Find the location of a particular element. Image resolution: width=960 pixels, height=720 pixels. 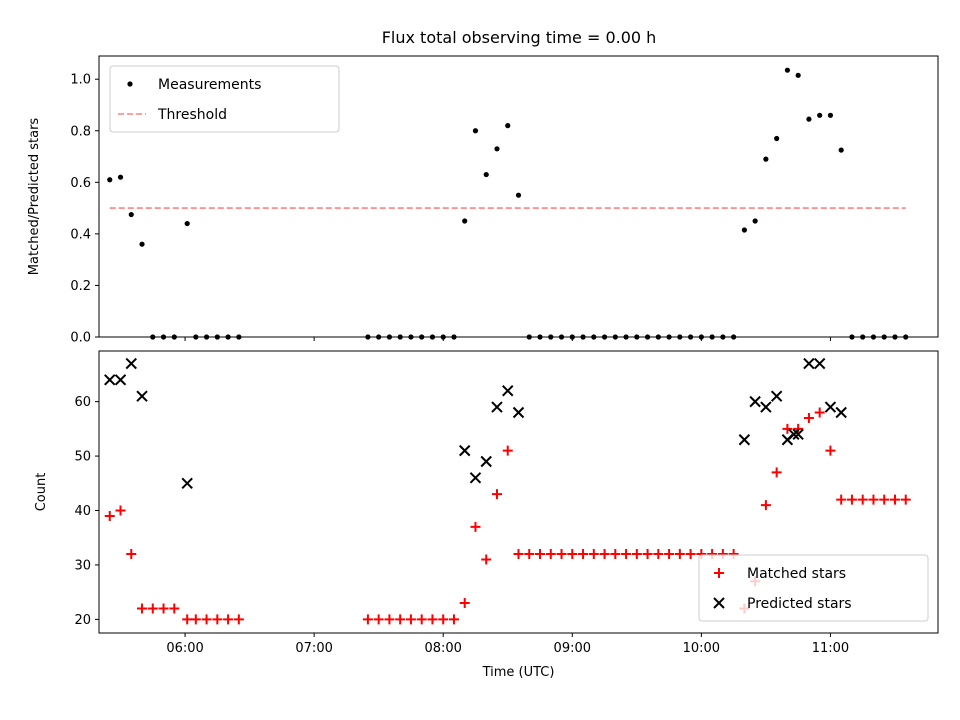

top-y-axis-label: Matched/Predicted stars is located at coordinates (34, 197).